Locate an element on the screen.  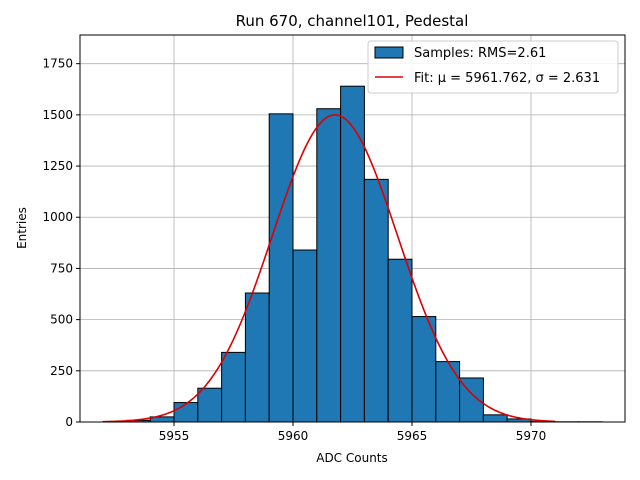
y-axis-ticks: 0 250 500 750 1000 1250 1500 1750 is located at coordinates (61, 243).